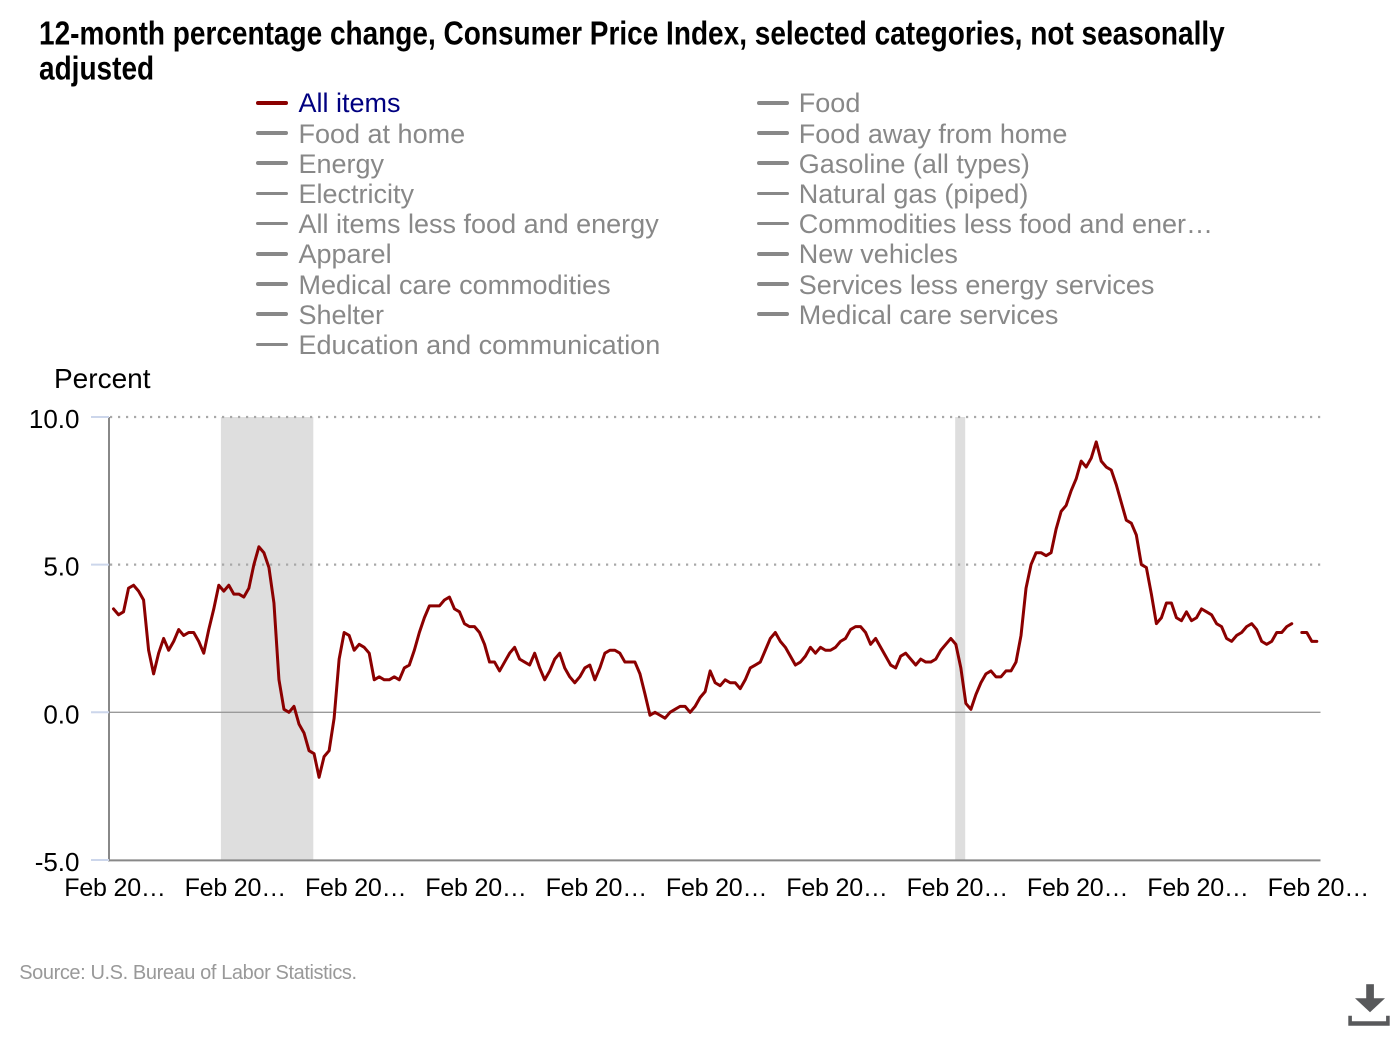  Describe the element at coordinates (61, 714) in the screenshot. I see `svg-text: 0.0` at that location.